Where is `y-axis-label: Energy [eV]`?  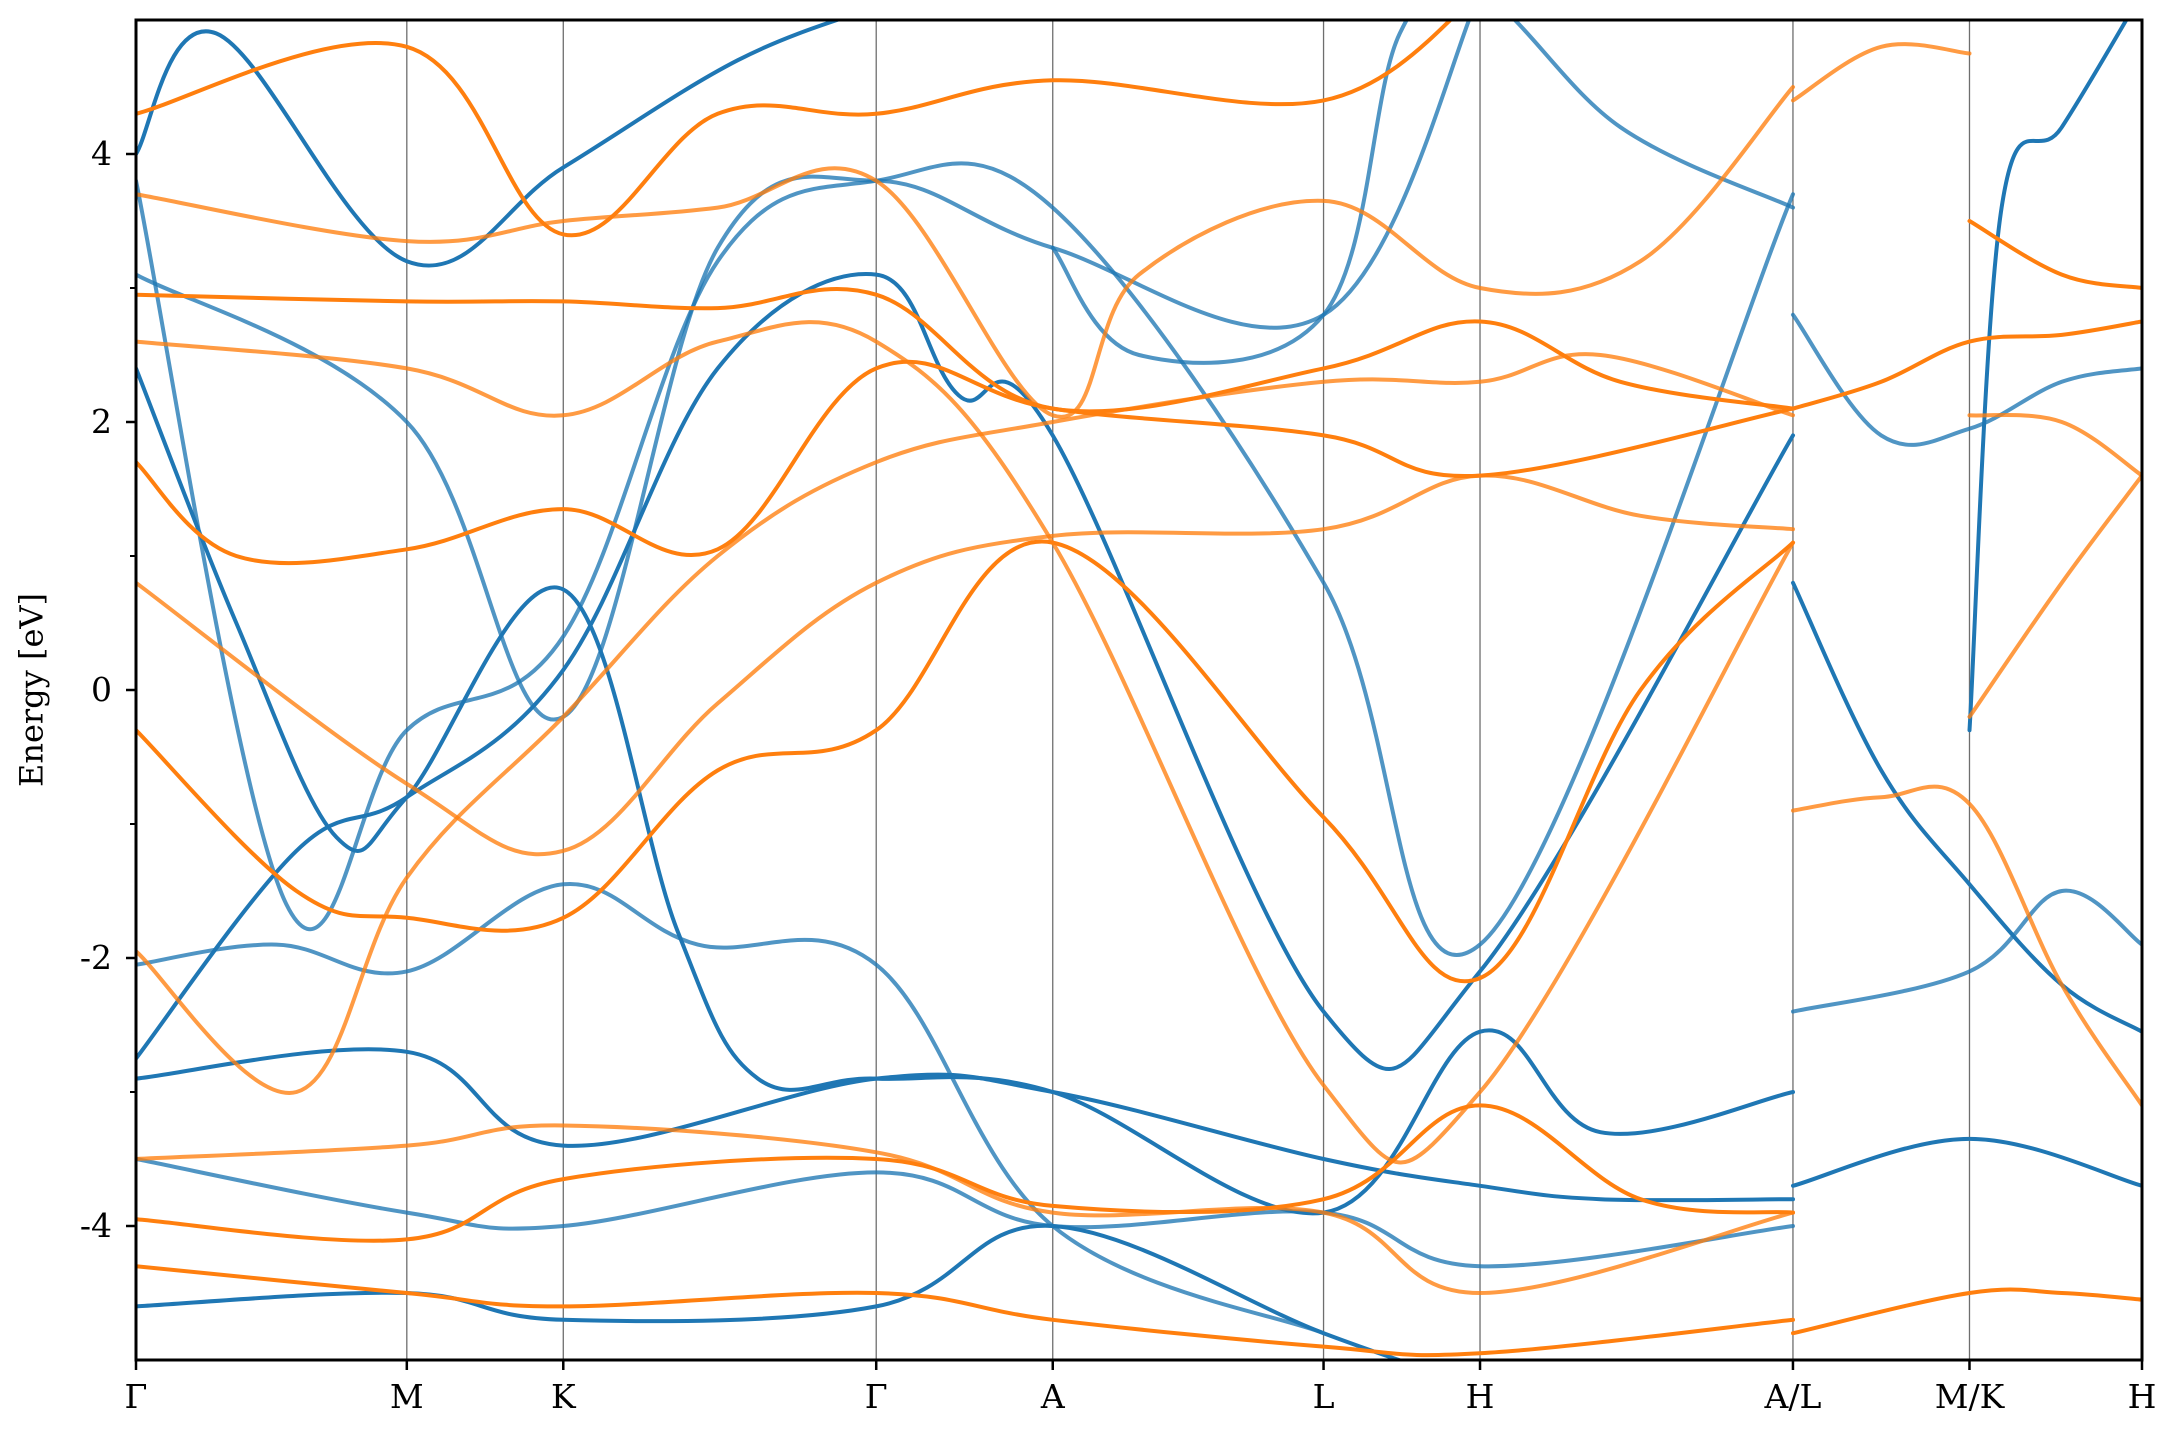 y-axis-label: Energy [eV] is located at coordinates (32, 690).